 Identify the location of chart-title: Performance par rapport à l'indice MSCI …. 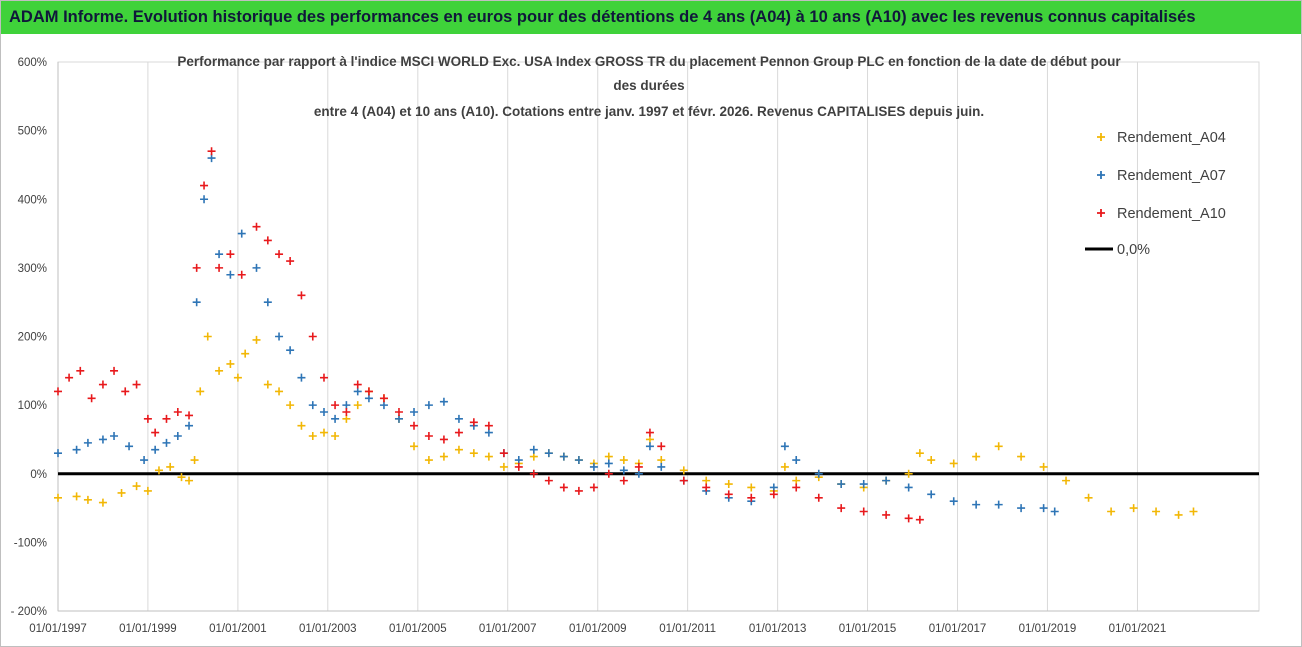
(649, 86).